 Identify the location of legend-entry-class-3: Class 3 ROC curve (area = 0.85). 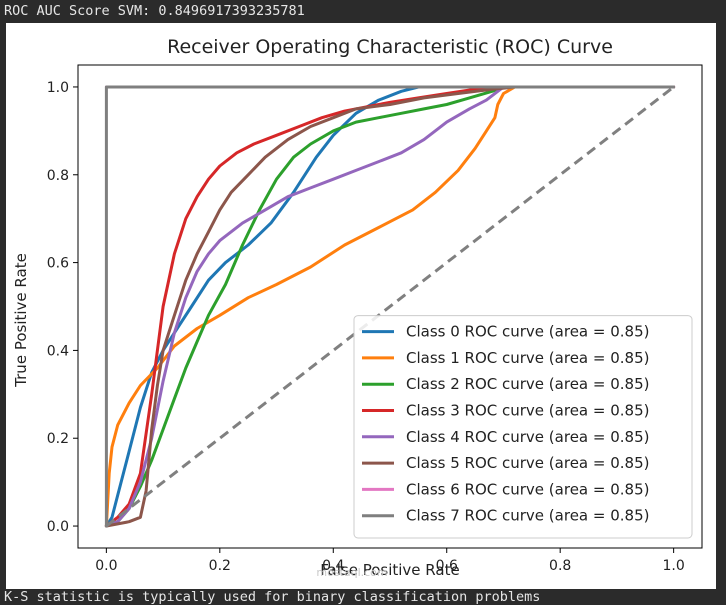
(527, 411).